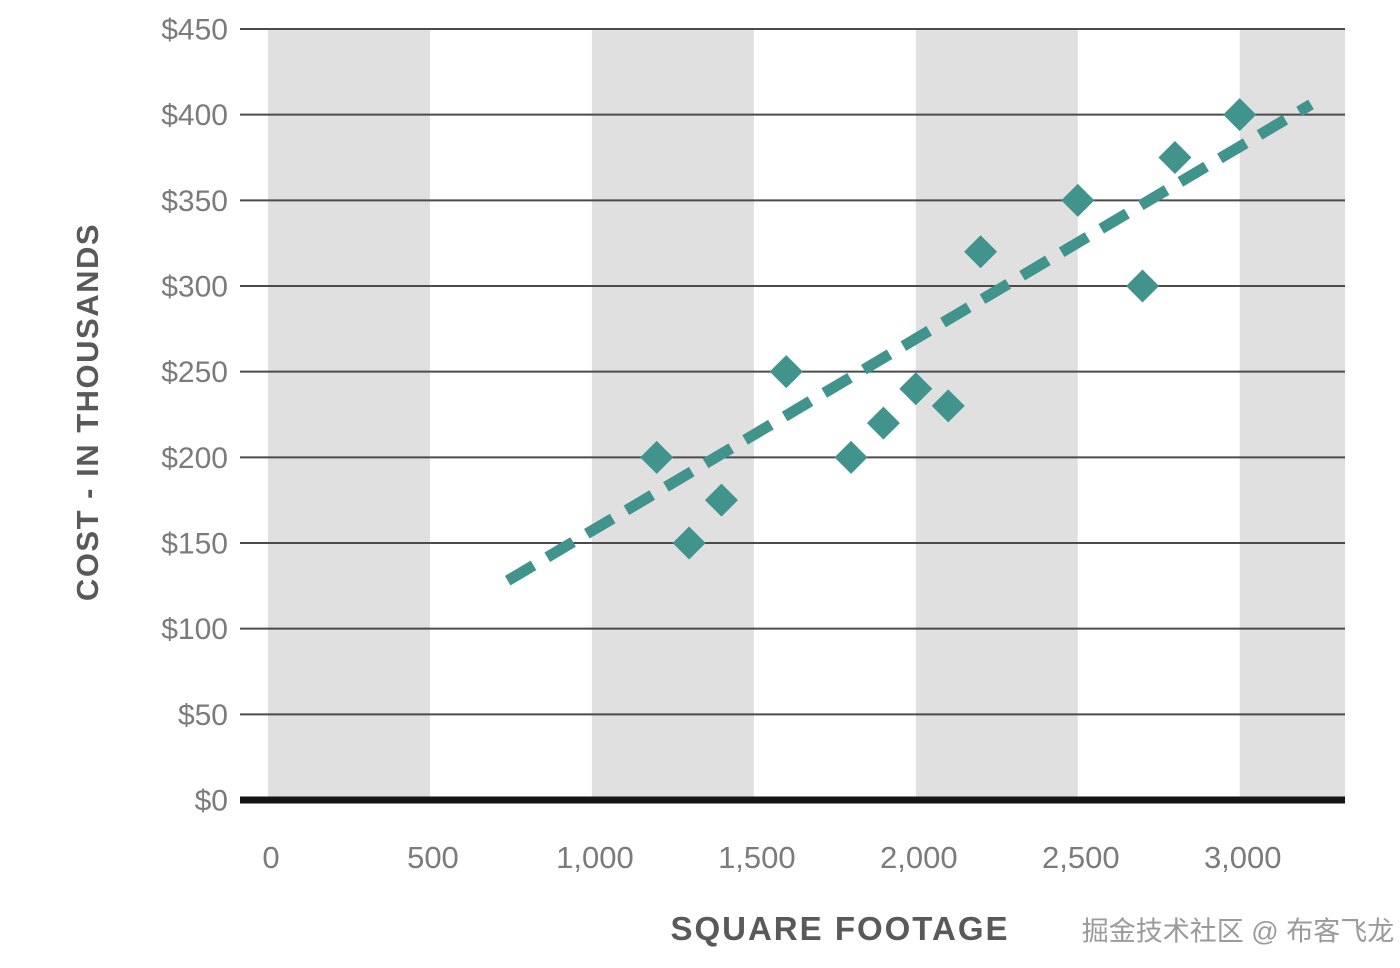 The height and width of the screenshot is (968, 1400). Describe the element at coordinates (87, 412) in the screenshot. I see `y-axis-title: COST - IN THOUSANDS` at that location.